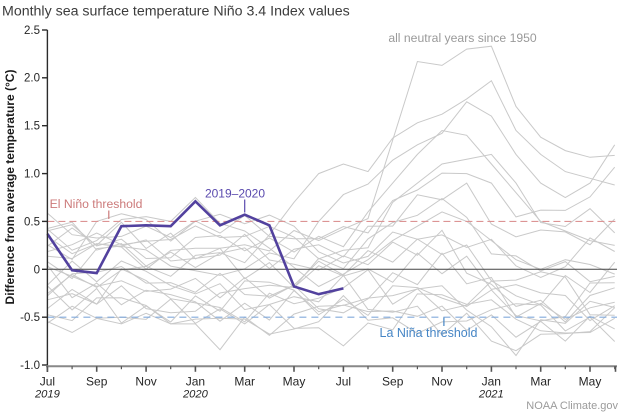 The height and width of the screenshot is (413, 620). I want to click on svg-text: 2.0, so click(32, 79).